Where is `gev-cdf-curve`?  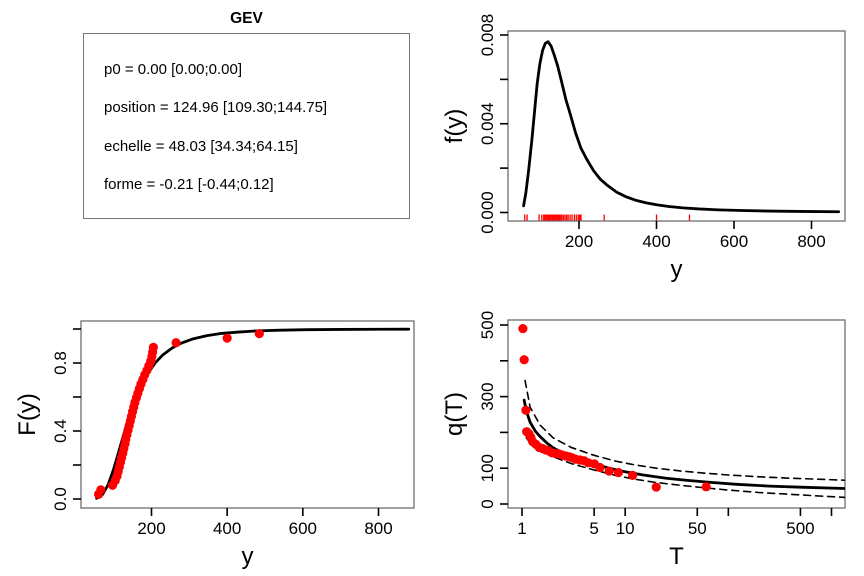 gev-cdf-curve is located at coordinates (253, 413).